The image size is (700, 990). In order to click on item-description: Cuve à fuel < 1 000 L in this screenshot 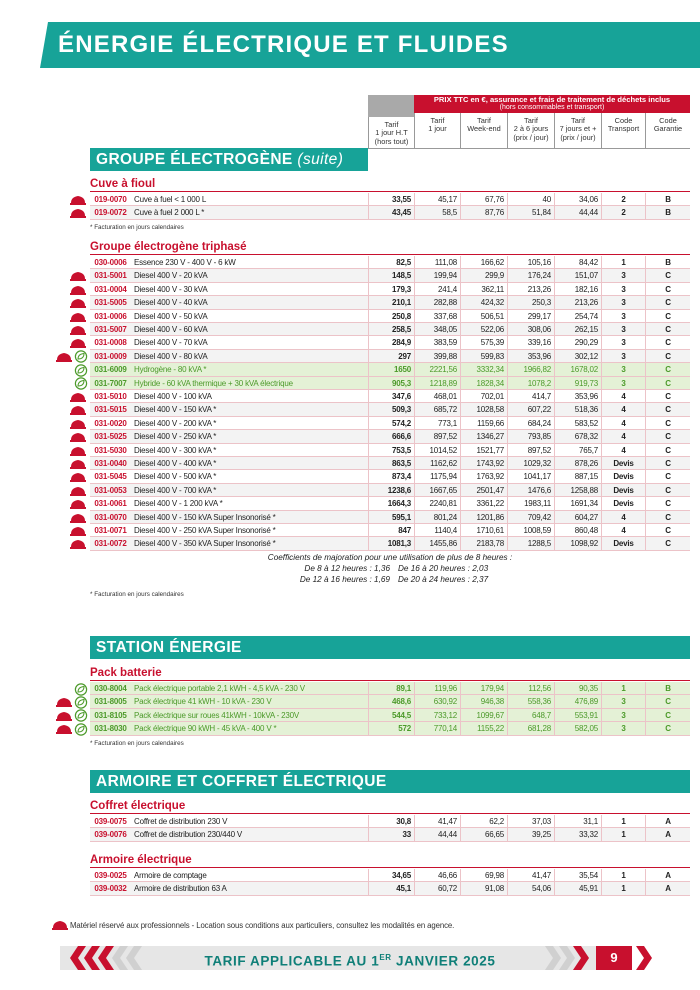, I will do `click(170, 199)`.